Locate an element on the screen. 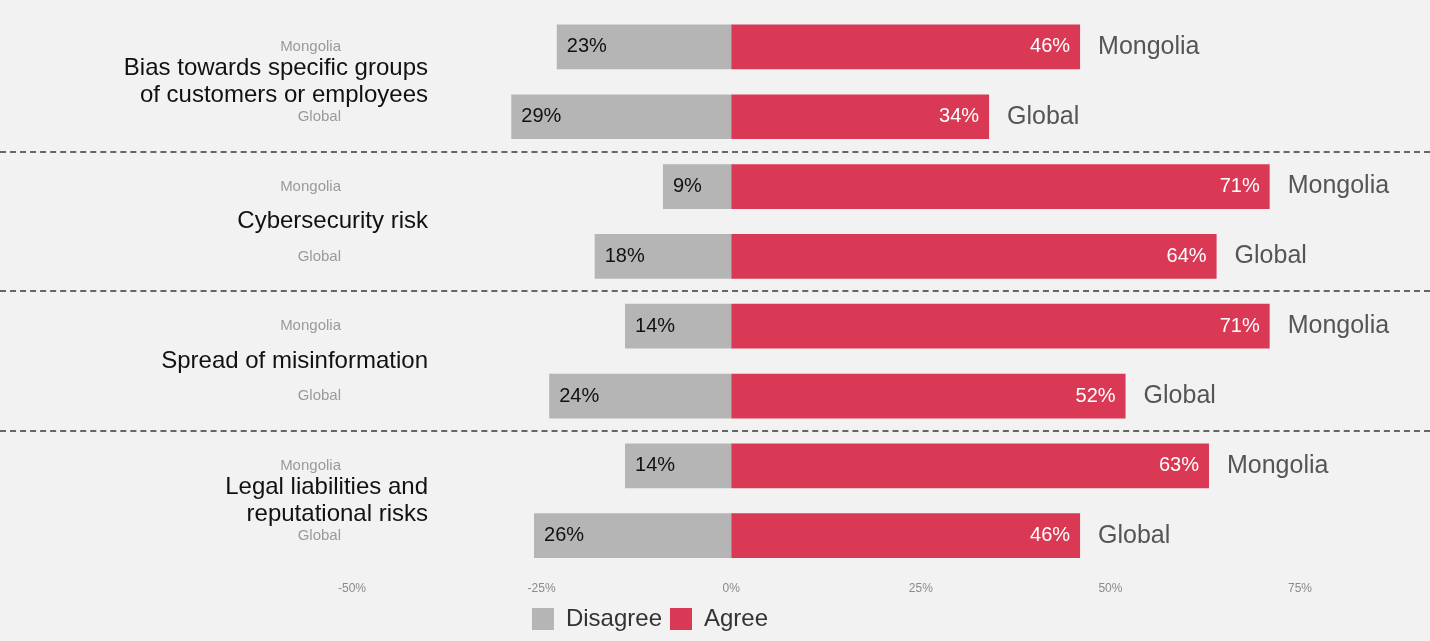  x-tick-label: 75% is located at coordinates (1300, 588).